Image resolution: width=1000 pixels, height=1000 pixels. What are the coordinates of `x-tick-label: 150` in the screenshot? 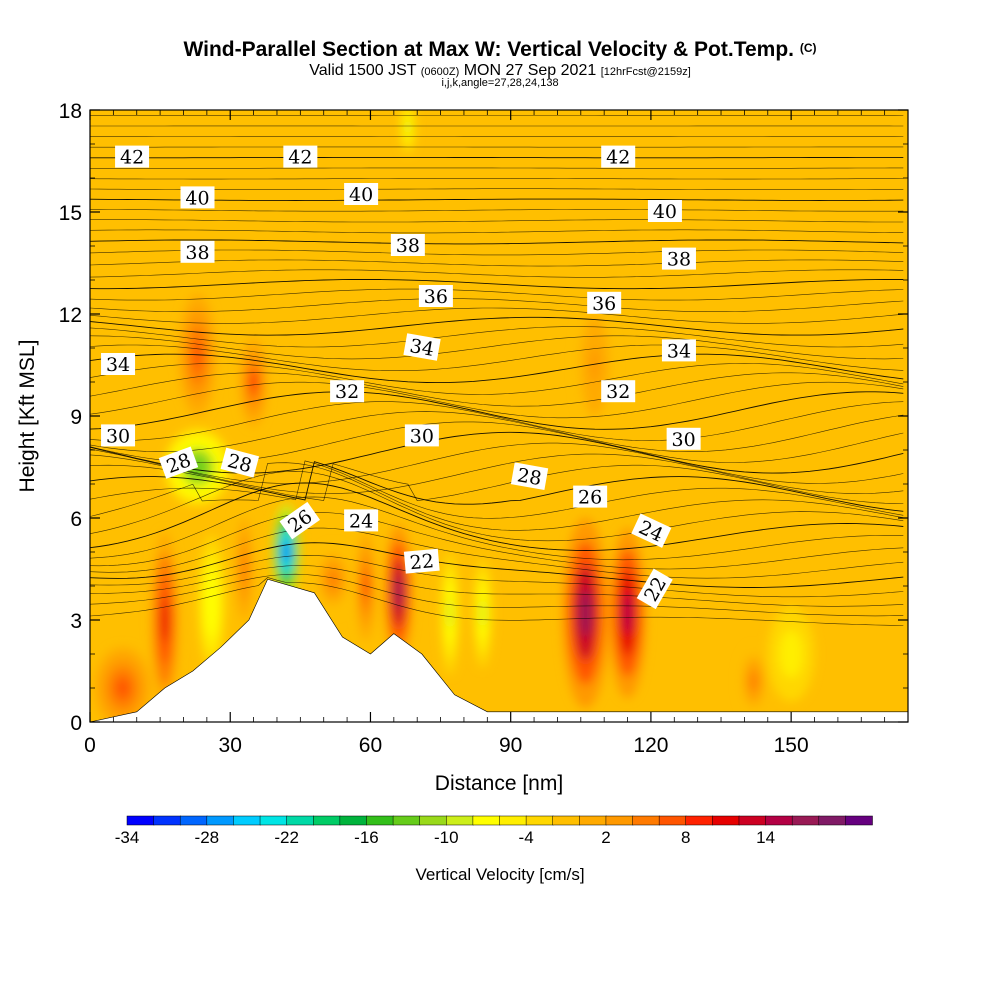 It's located at (791, 745).